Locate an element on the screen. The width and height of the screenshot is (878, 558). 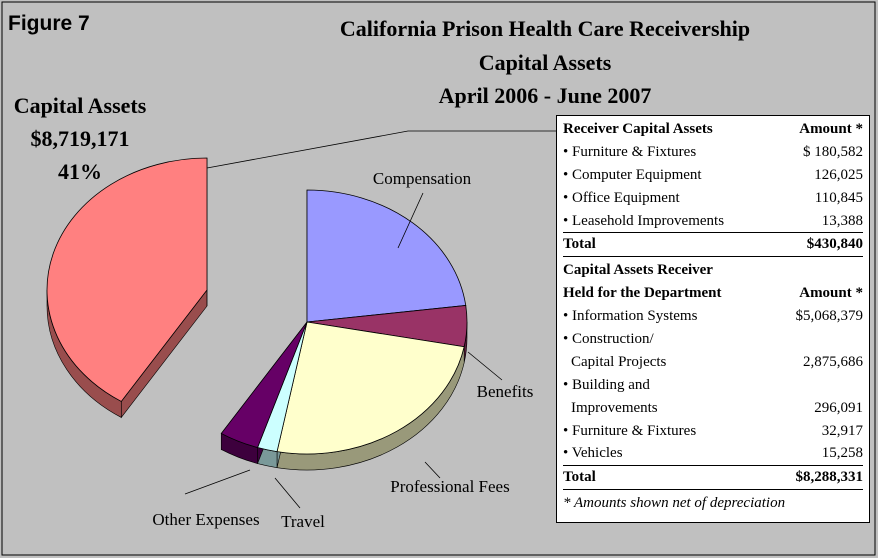
item-label: • Building and is located at coordinates (606, 384).